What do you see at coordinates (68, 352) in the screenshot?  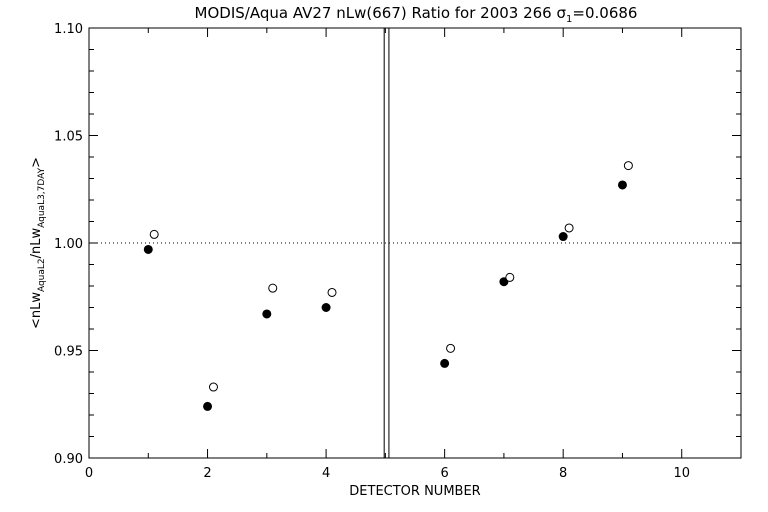 I see `y-tick-label: 0.95` at bounding box center [68, 352].